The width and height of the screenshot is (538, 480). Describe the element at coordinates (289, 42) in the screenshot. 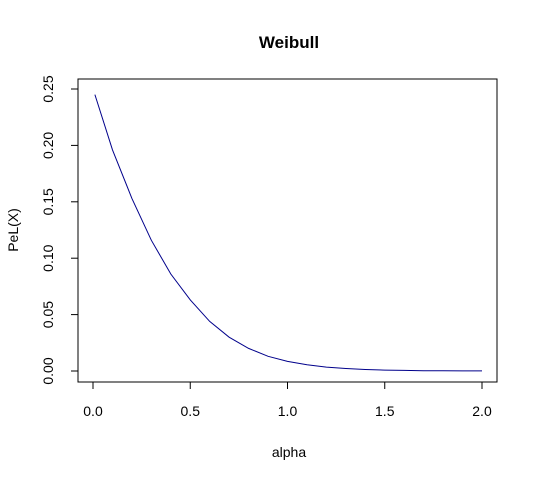

I see `chart-title: Weibull` at that location.